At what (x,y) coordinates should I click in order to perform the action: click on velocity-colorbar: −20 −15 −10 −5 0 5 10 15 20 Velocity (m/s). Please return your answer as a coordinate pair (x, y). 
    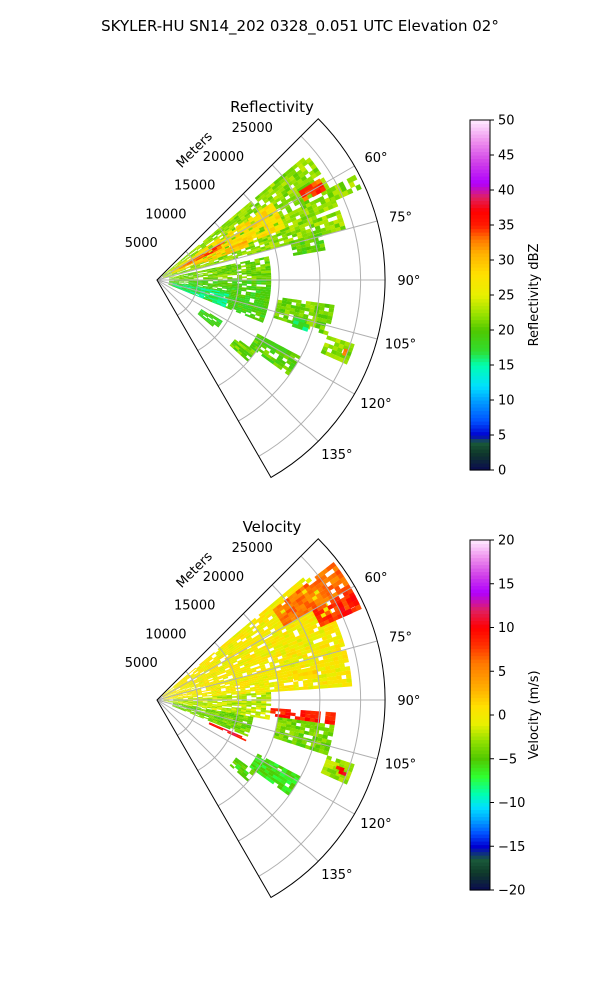
    Looking at the image, I should click on (505, 716).